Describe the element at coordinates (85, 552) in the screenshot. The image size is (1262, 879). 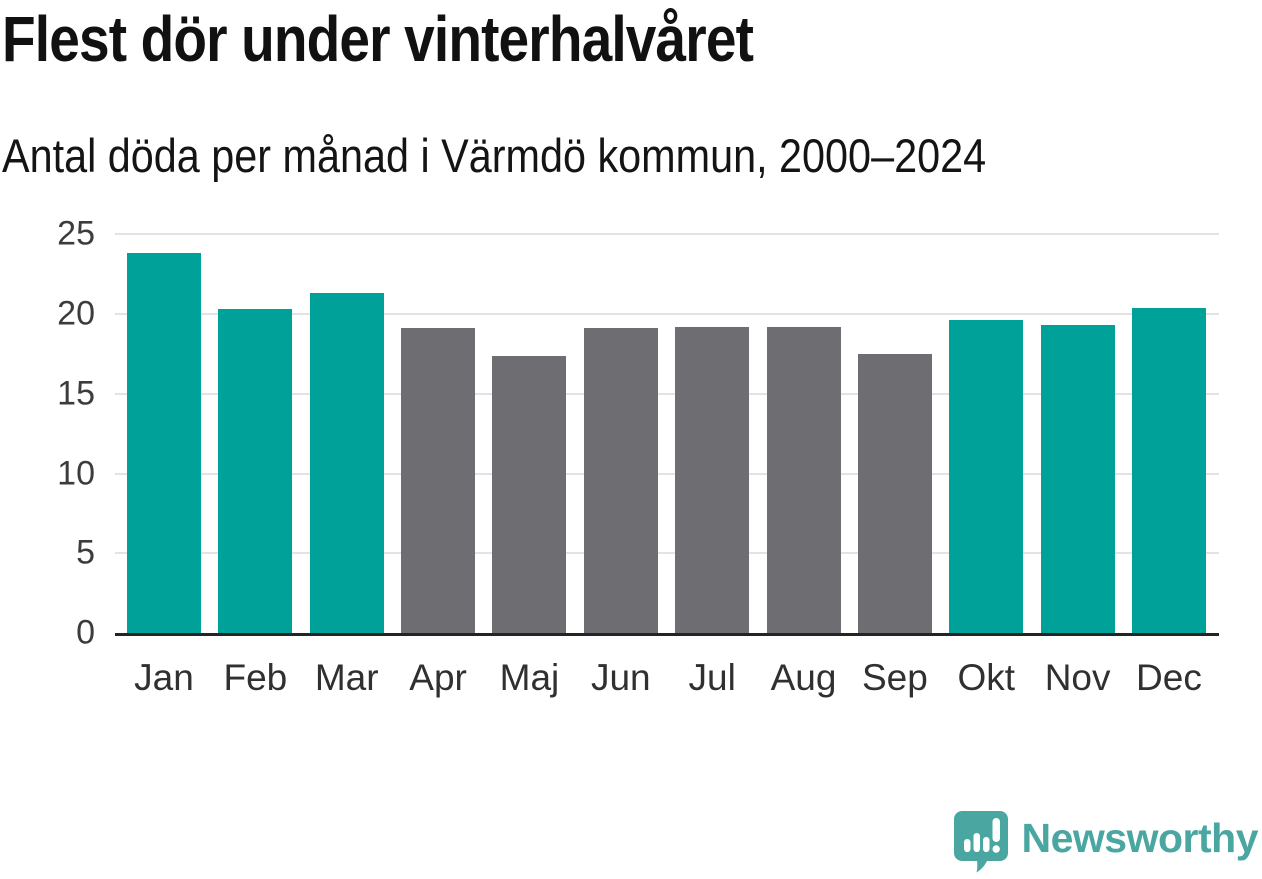
I see `y-axis-tick-label-5: 5` at that location.